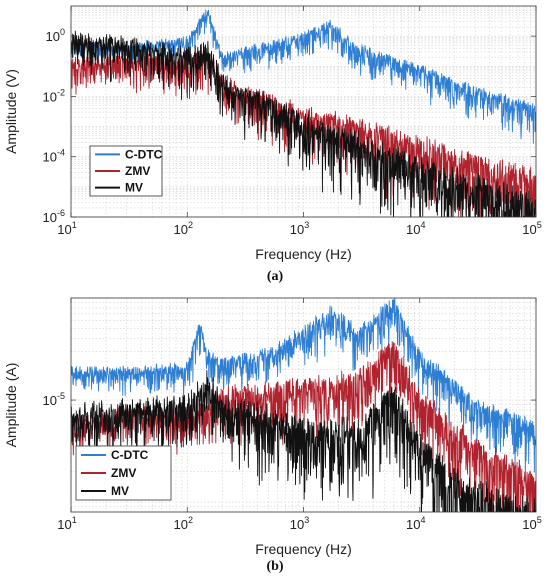  I want to click on y-tick-label: 10⁻², so click(54, 95).